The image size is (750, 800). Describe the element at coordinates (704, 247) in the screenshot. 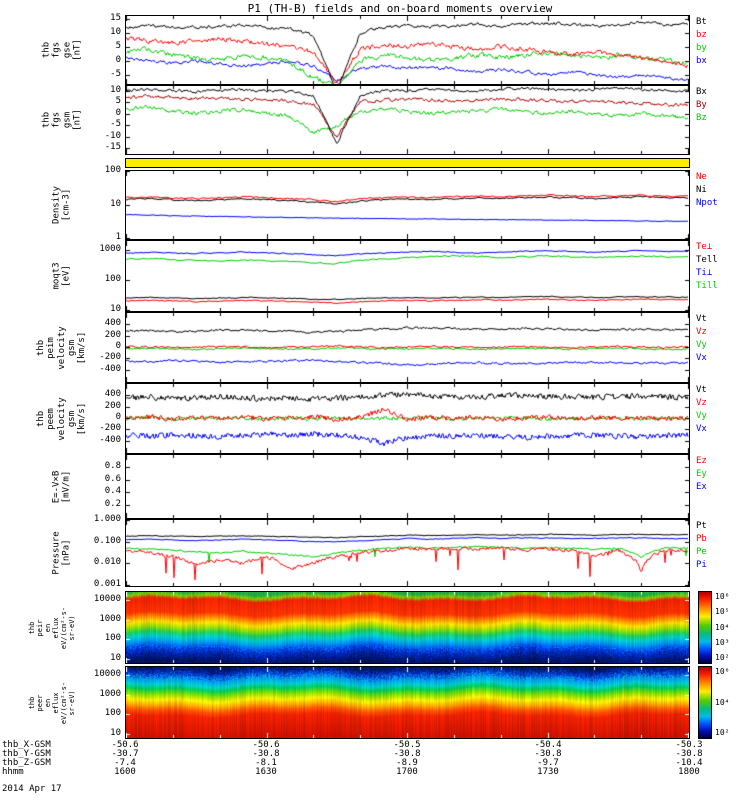

I see `legend-label-Te⊥: Te⊥` at that location.